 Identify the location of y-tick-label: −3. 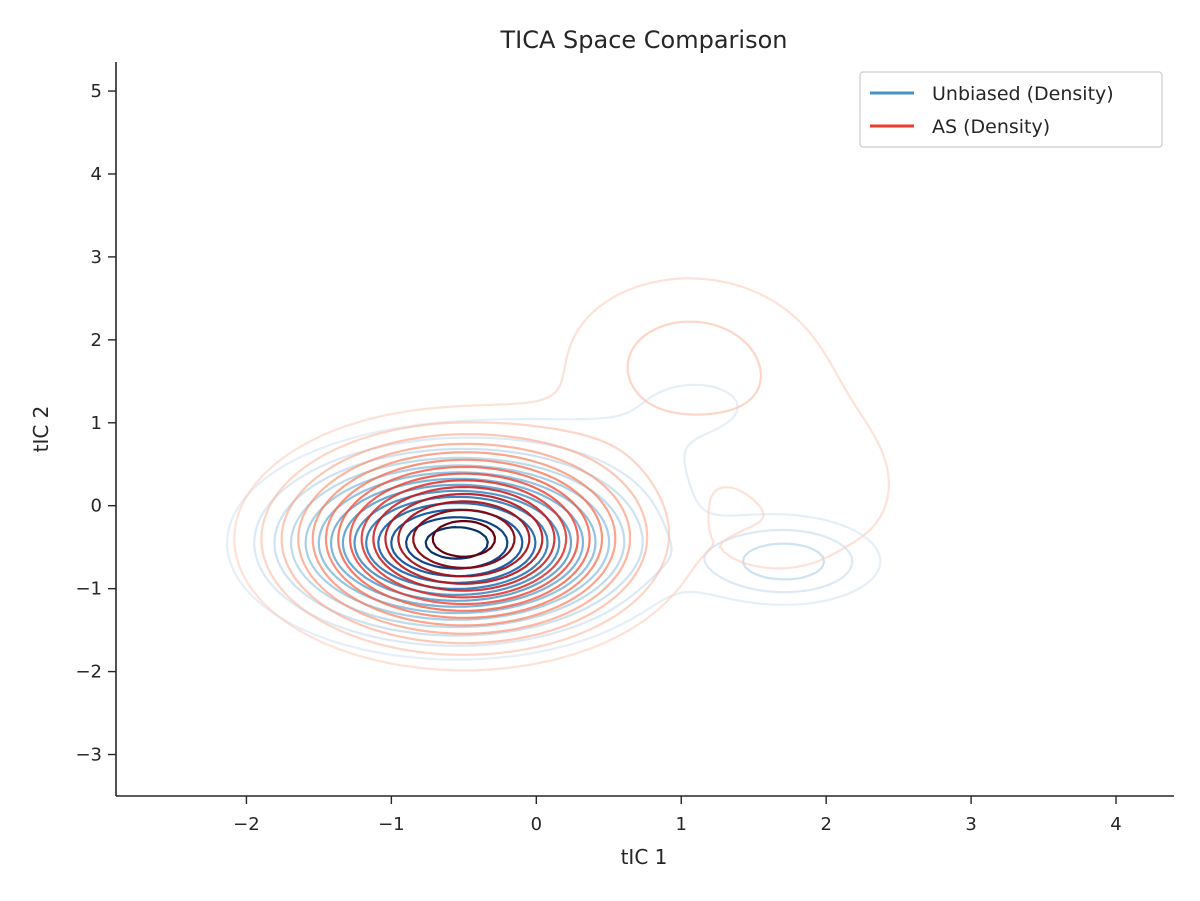
(88, 755).